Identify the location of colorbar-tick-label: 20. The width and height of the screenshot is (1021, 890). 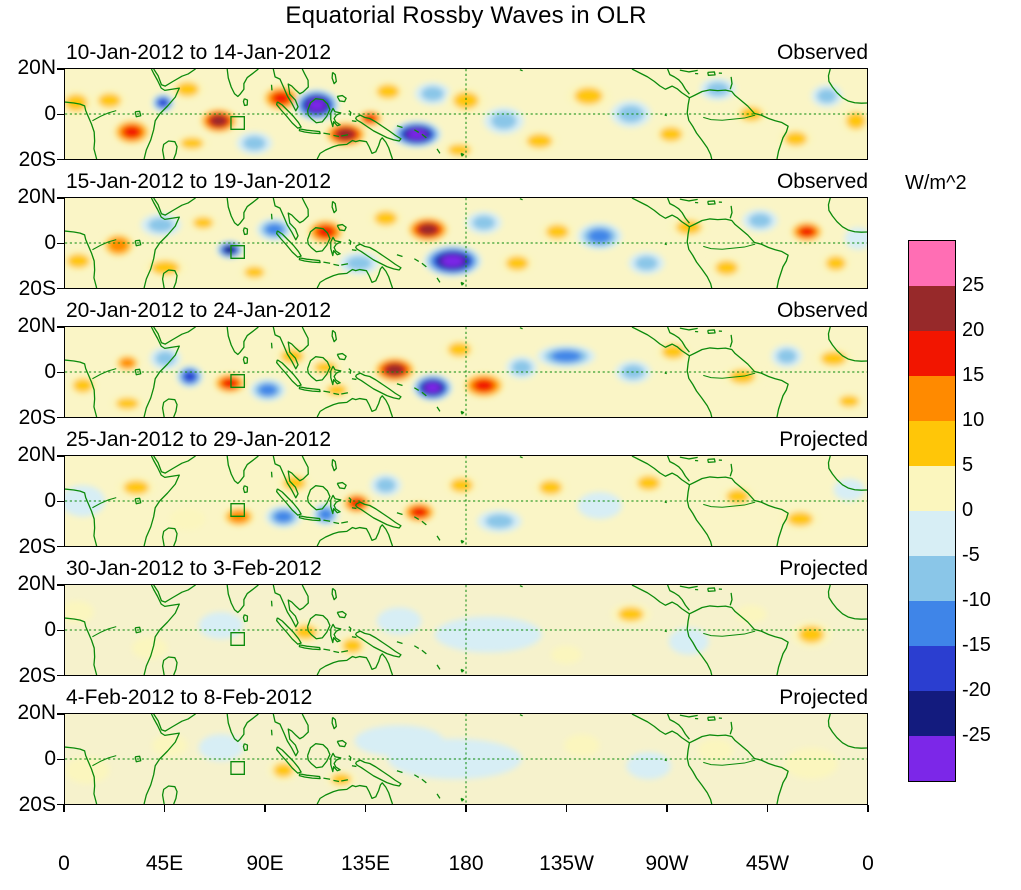
(973, 330).